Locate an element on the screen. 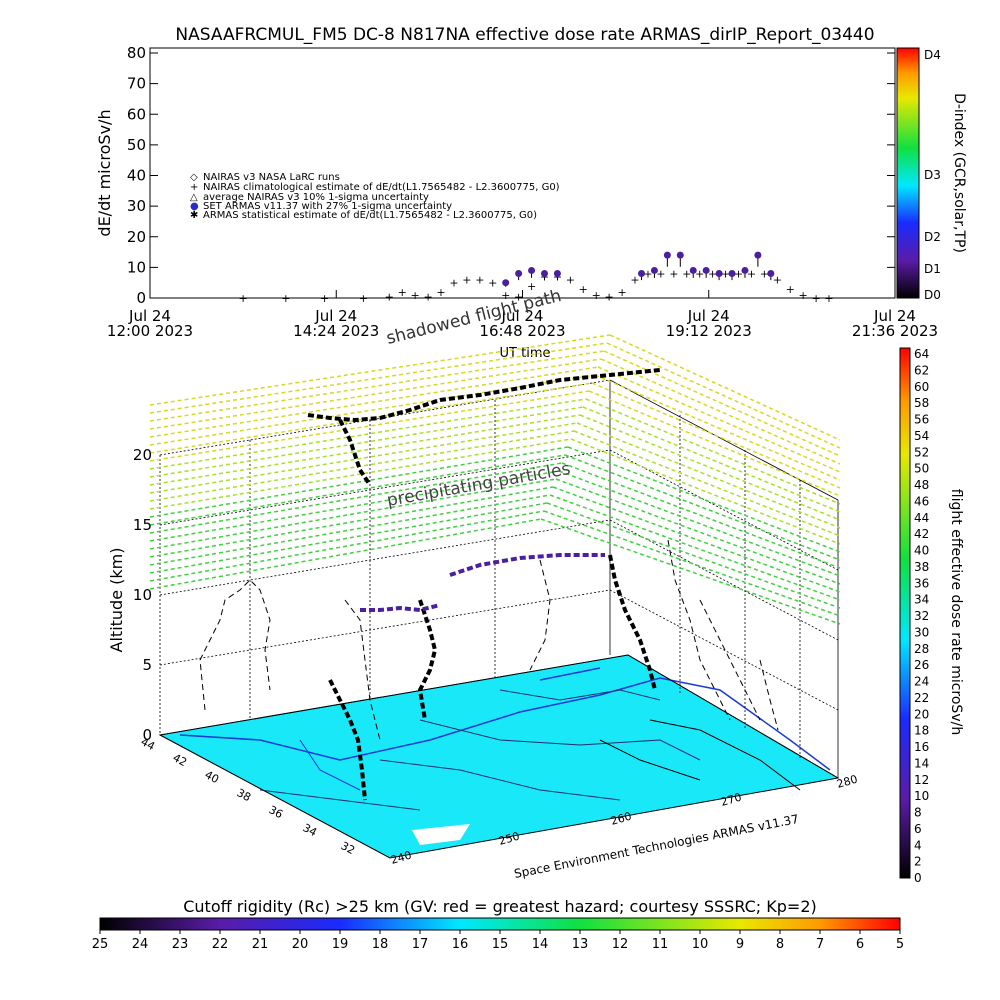  cutoff-rigidity-tick: 5 is located at coordinates (900, 944).